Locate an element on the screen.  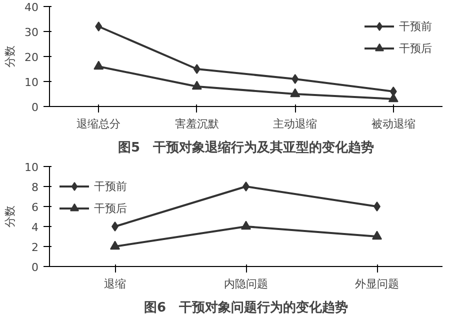
x-tick-label: 外显问题 is located at coordinates (377, 284).